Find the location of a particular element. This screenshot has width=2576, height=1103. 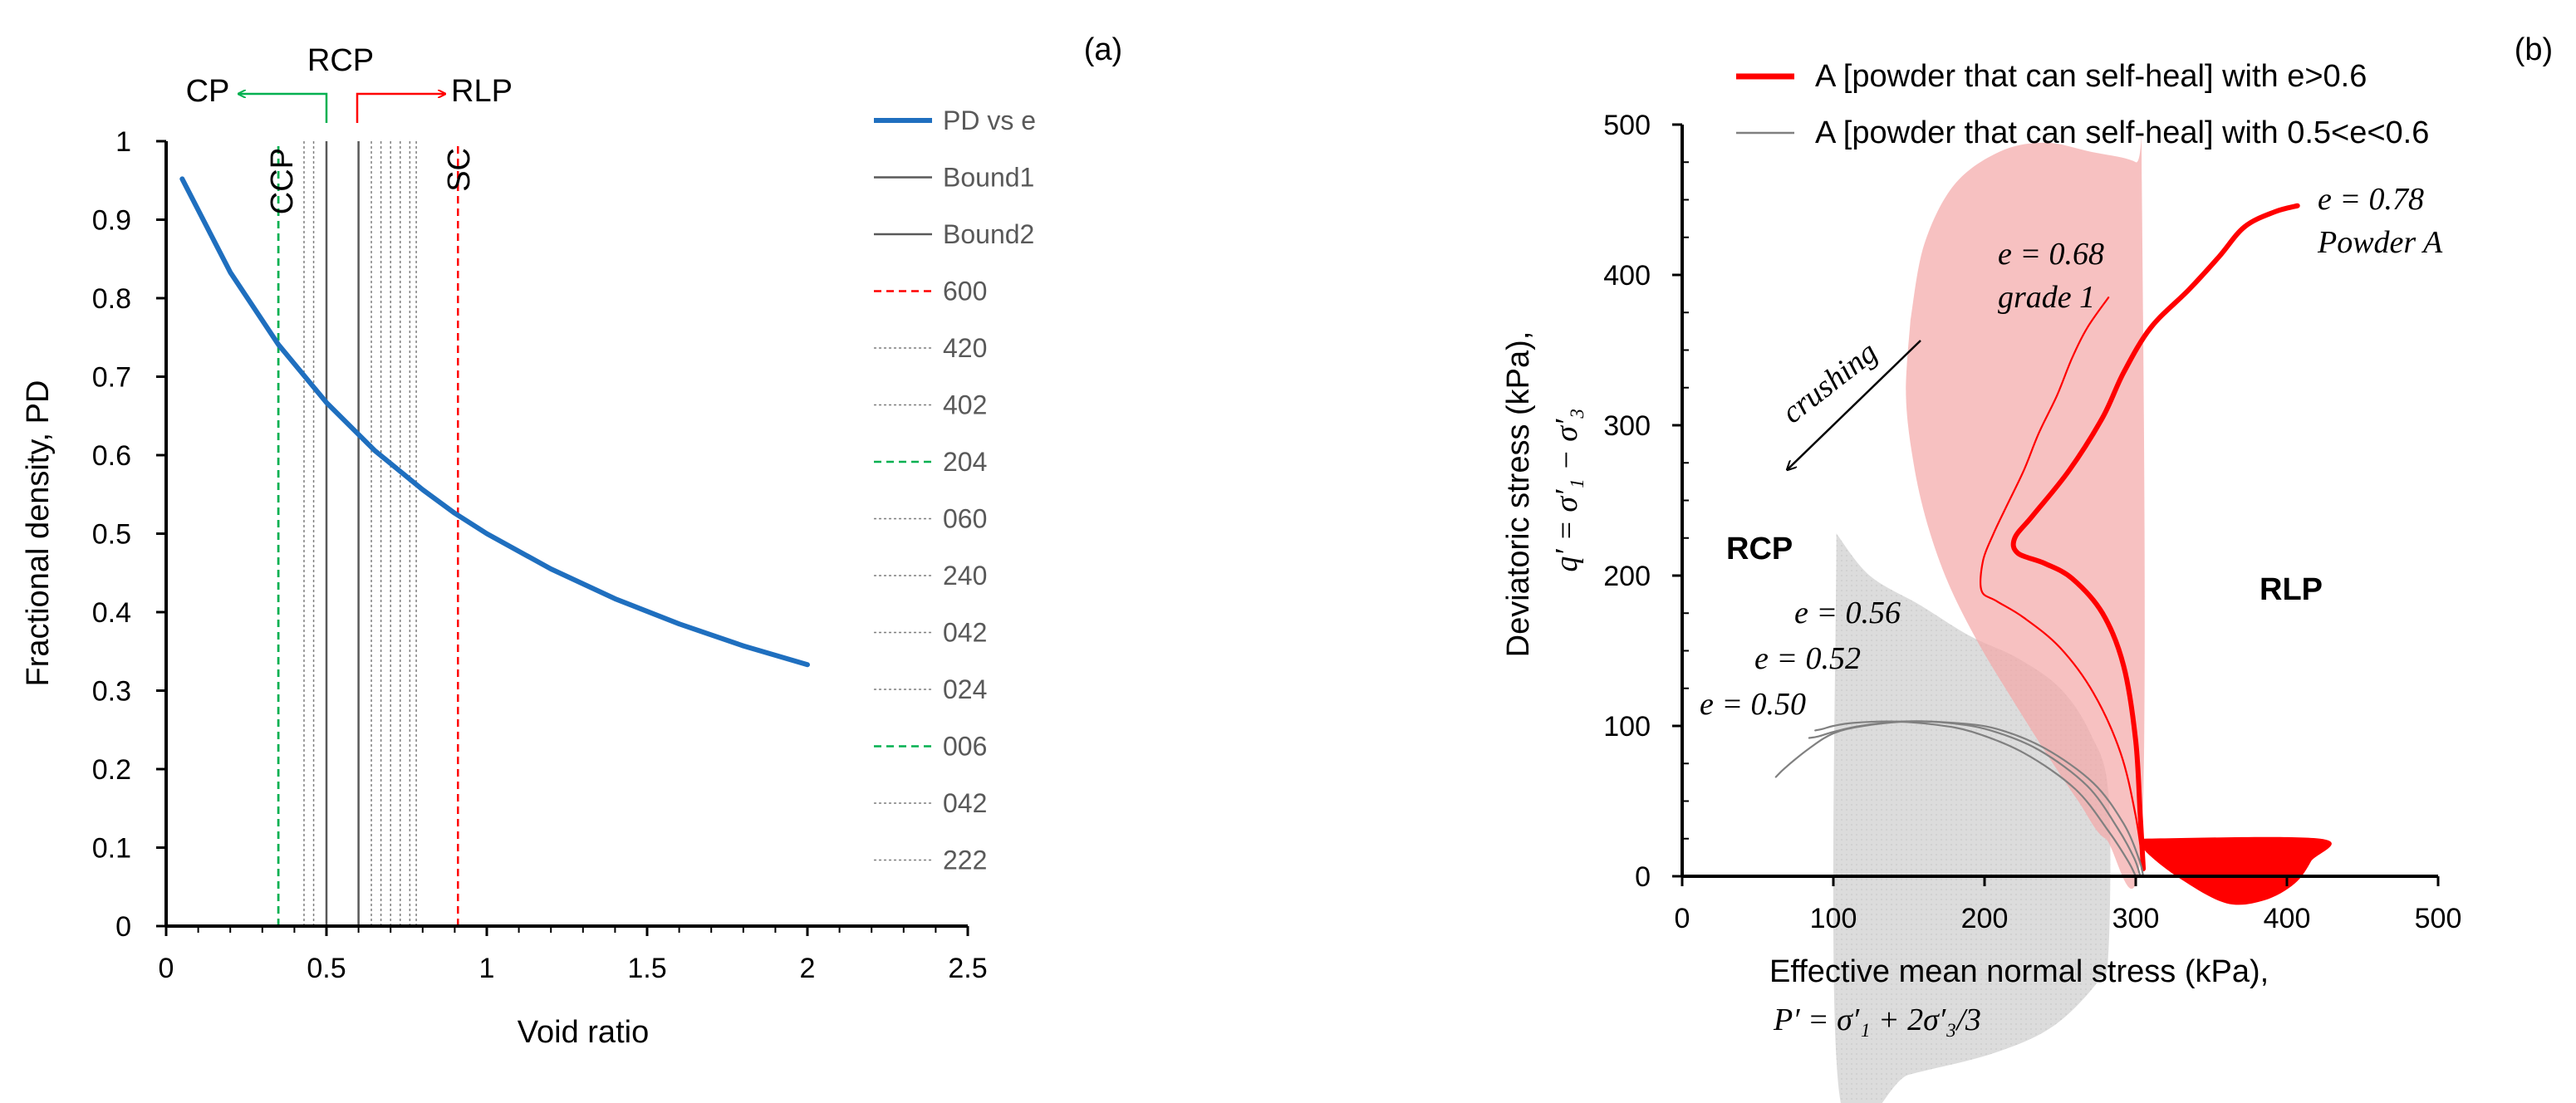

b-x-tick-label: 100 is located at coordinates (1833, 918).